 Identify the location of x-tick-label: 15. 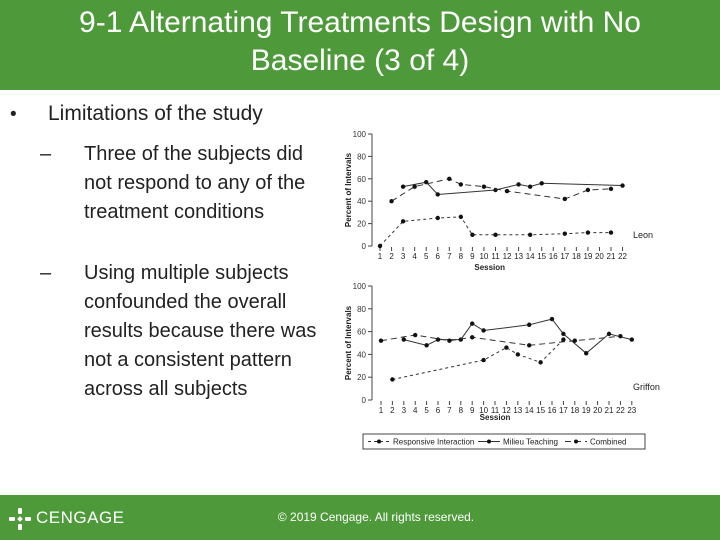
(541, 256).